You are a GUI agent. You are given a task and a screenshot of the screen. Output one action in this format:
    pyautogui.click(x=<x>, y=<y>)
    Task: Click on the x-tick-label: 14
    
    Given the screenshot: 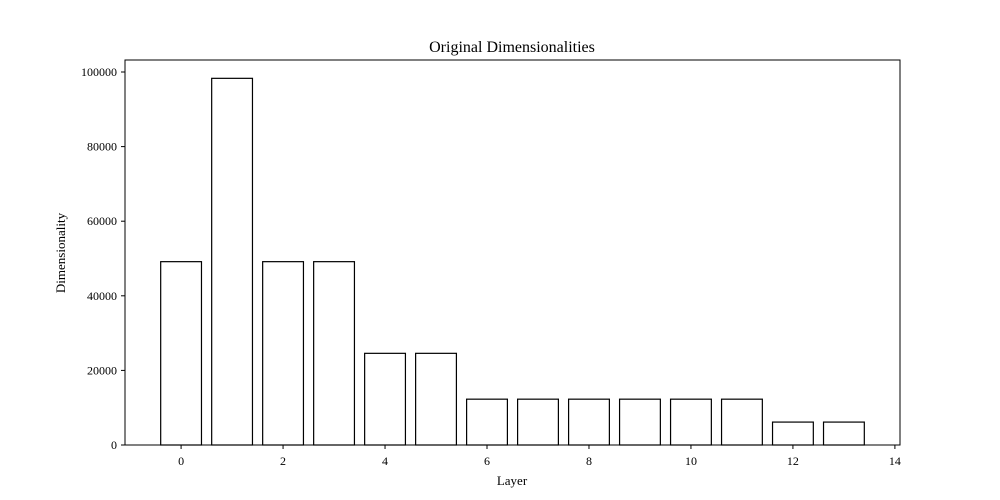 What is the action you would take?
    pyautogui.click(x=895, y=461)
    